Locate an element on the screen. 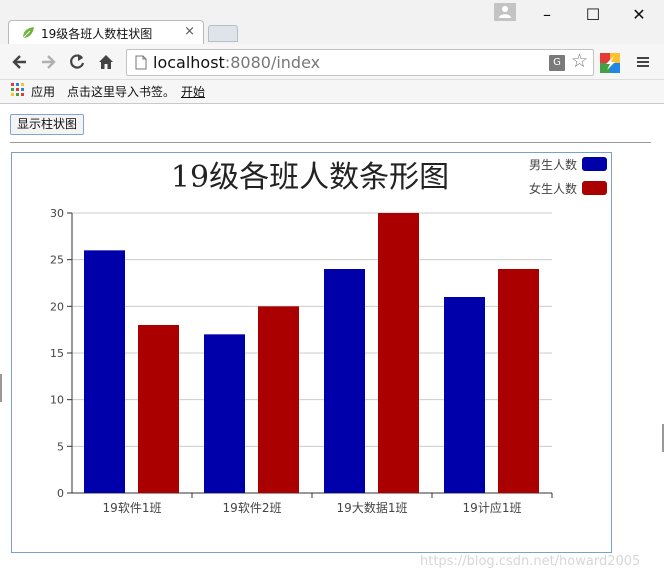  forward-arrow-icon is located at coordinates (48, 62).